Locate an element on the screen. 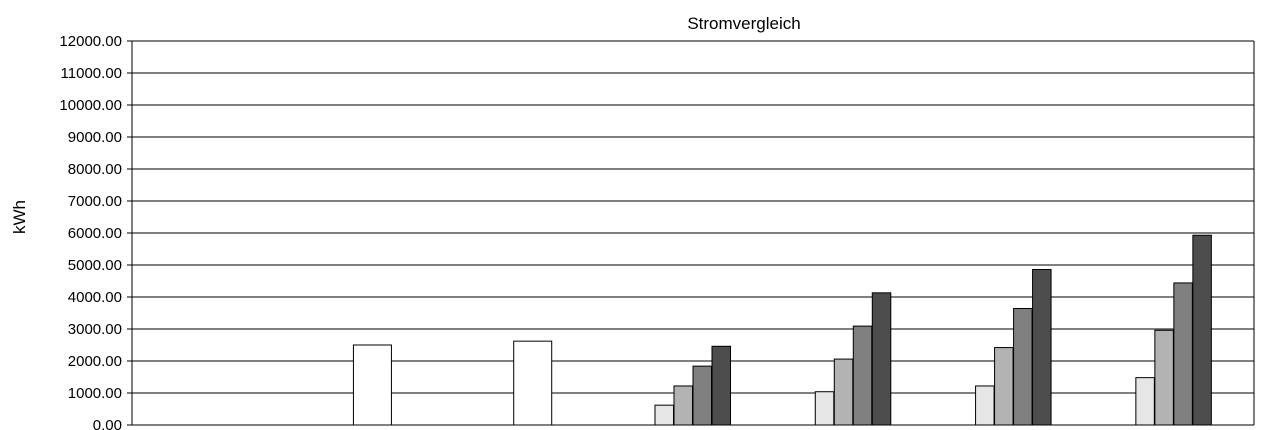 The image size is (1264, 430). y-tick-label: 5000.00 is located at coordinates (95, 265).